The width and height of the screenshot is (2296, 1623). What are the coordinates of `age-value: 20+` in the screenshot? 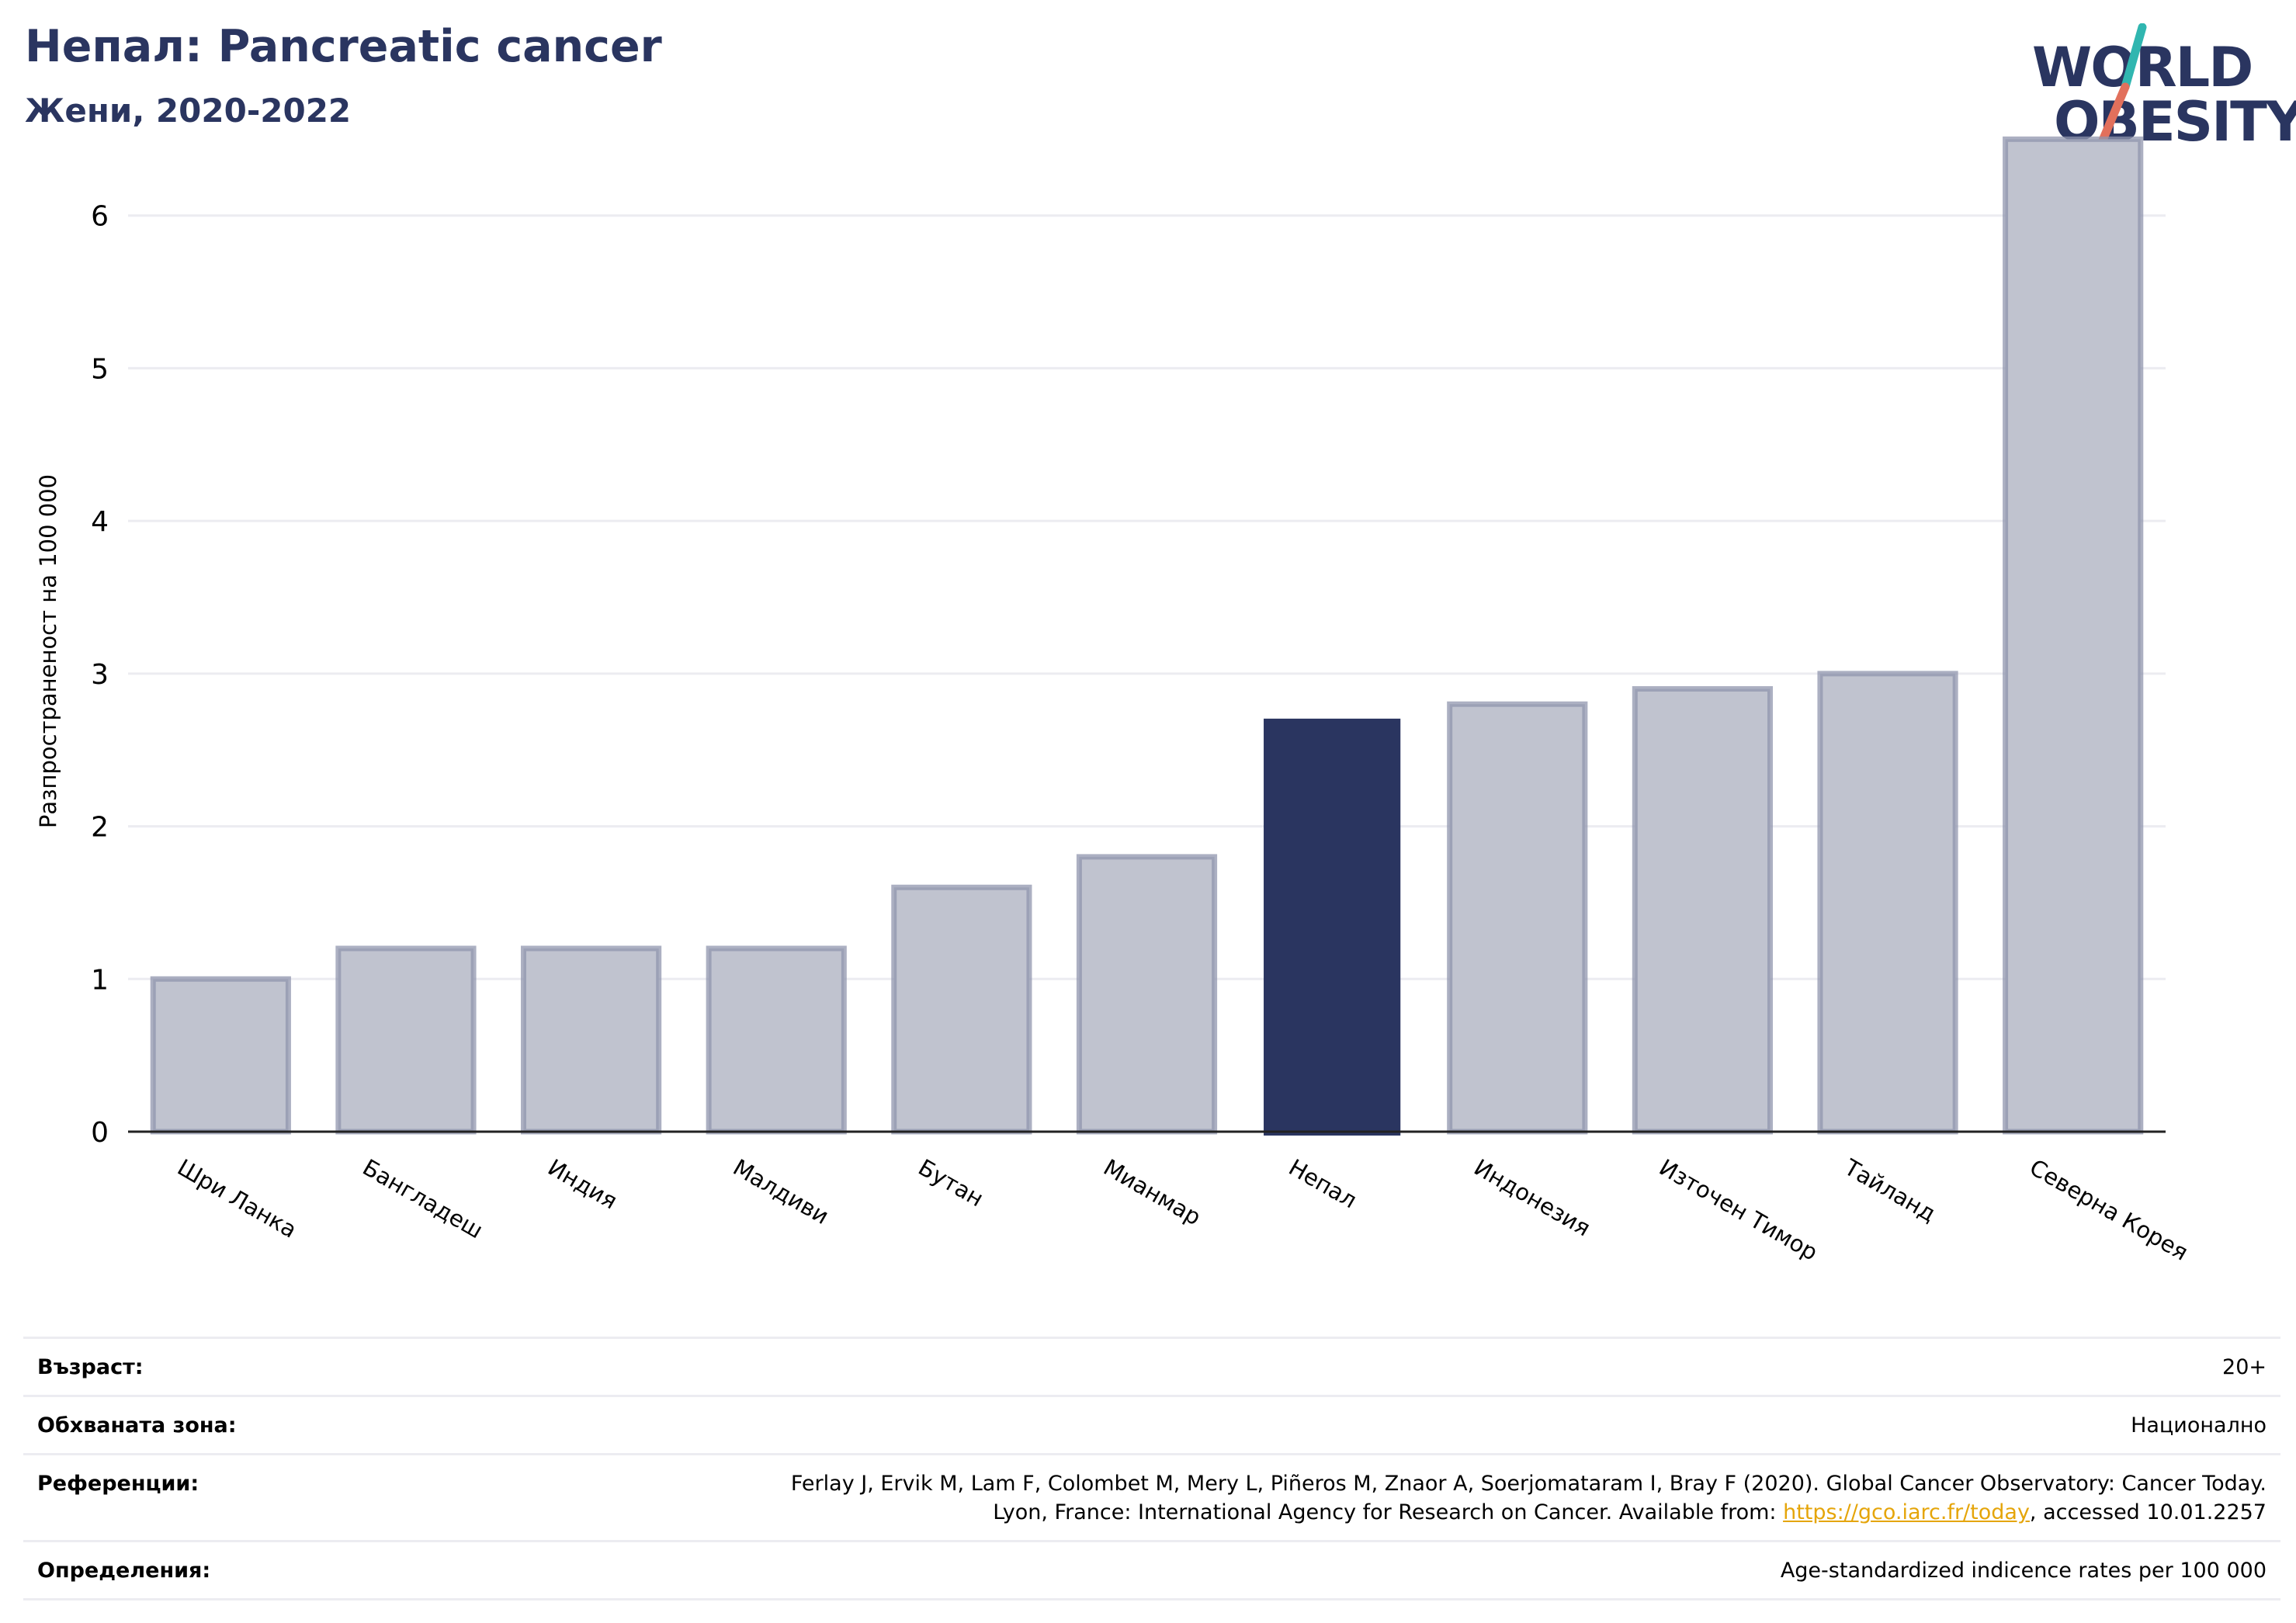 It's located at (2244, 1367).